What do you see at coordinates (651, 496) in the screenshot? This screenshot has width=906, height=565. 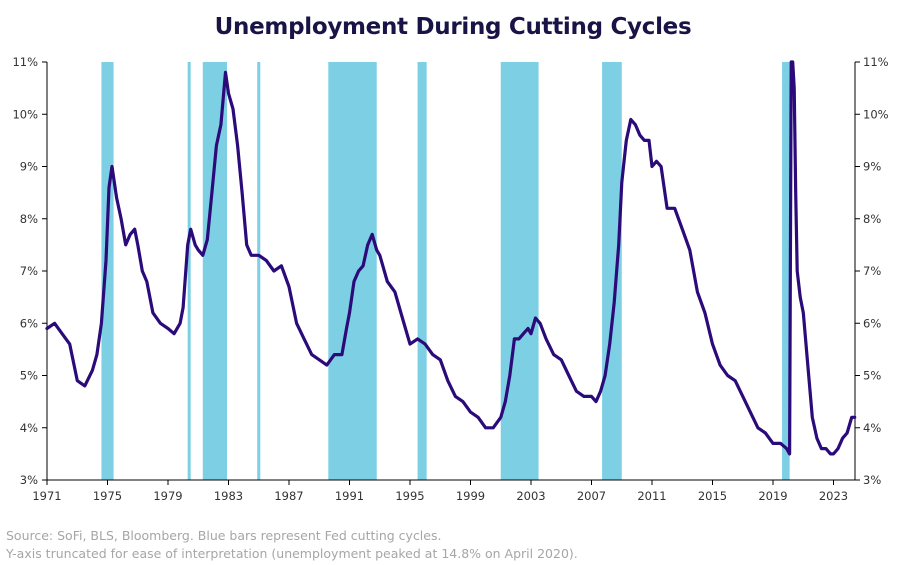 I see `x-tick-label: 2011` at bounding box center [651, 496].